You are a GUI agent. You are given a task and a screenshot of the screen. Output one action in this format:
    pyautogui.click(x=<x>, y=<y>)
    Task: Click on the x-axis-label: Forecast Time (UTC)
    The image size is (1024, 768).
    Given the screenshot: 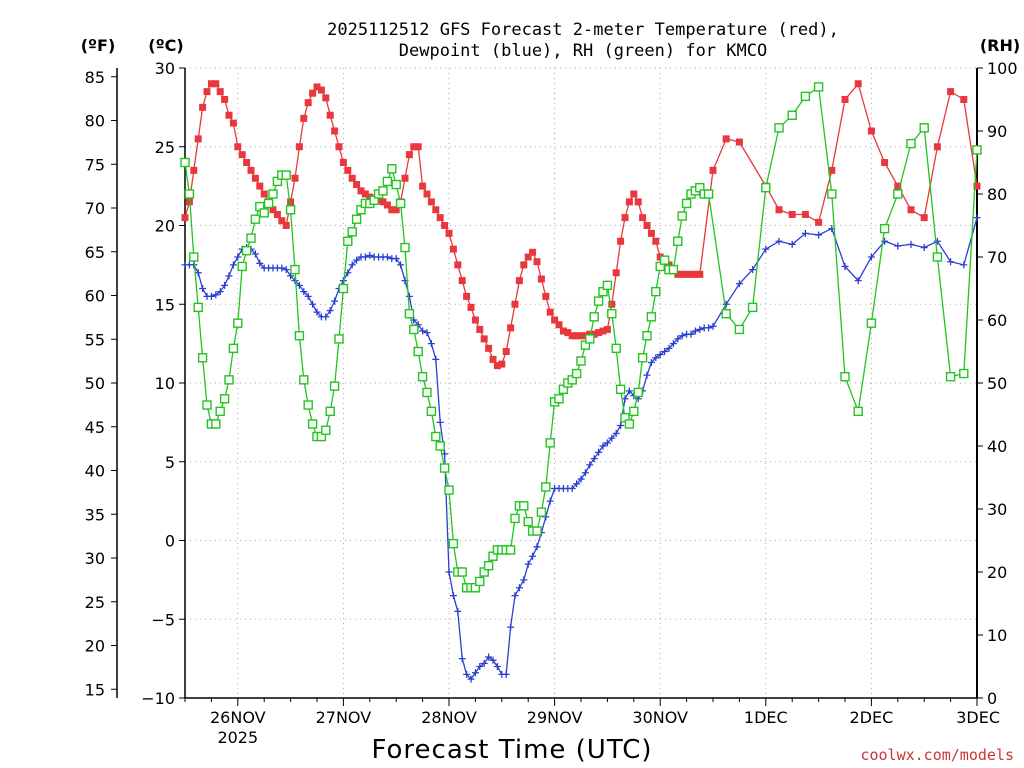 What is the action you would take?
    pyautogui.click(x=511, y=750)
    